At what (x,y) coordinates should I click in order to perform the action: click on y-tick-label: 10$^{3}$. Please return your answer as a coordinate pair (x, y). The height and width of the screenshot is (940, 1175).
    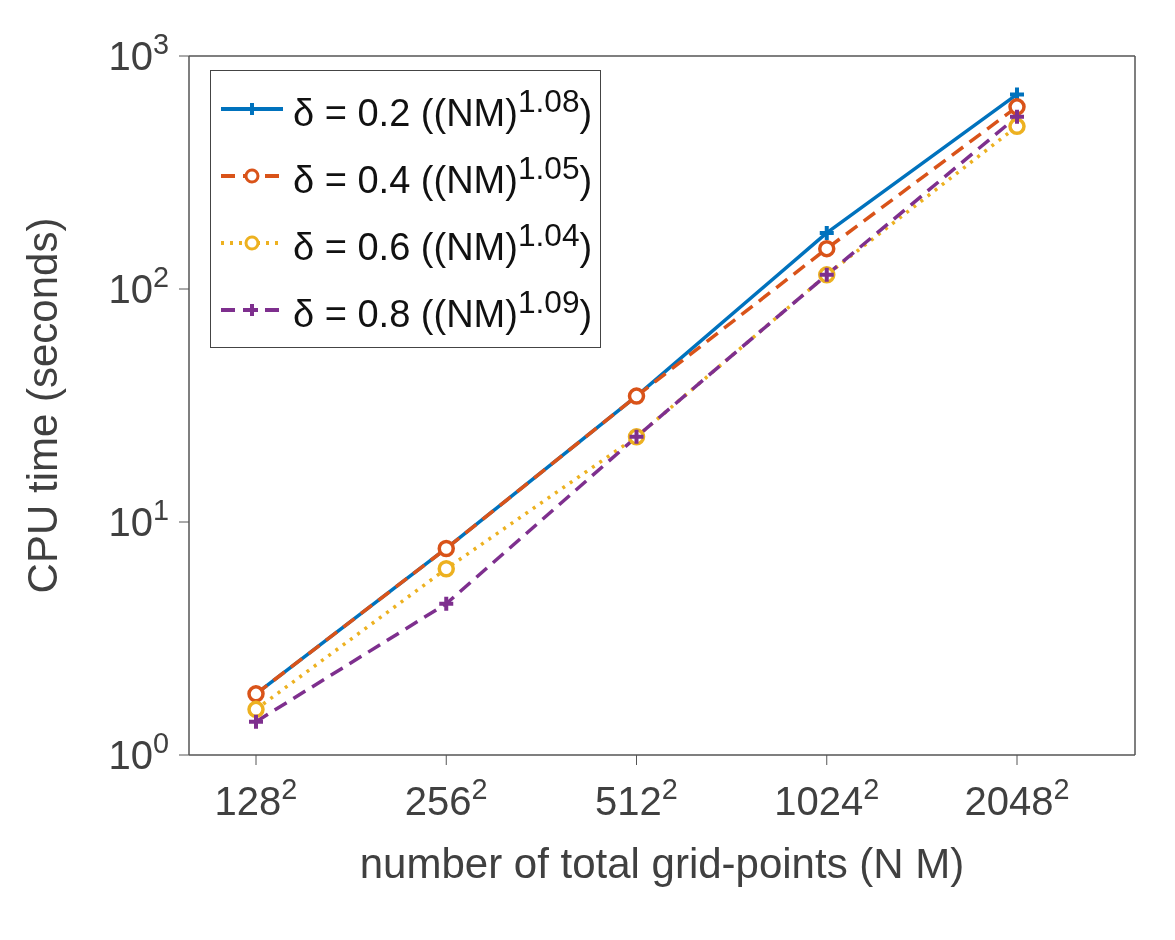
    Looking at the image, I should click on (138, 53).